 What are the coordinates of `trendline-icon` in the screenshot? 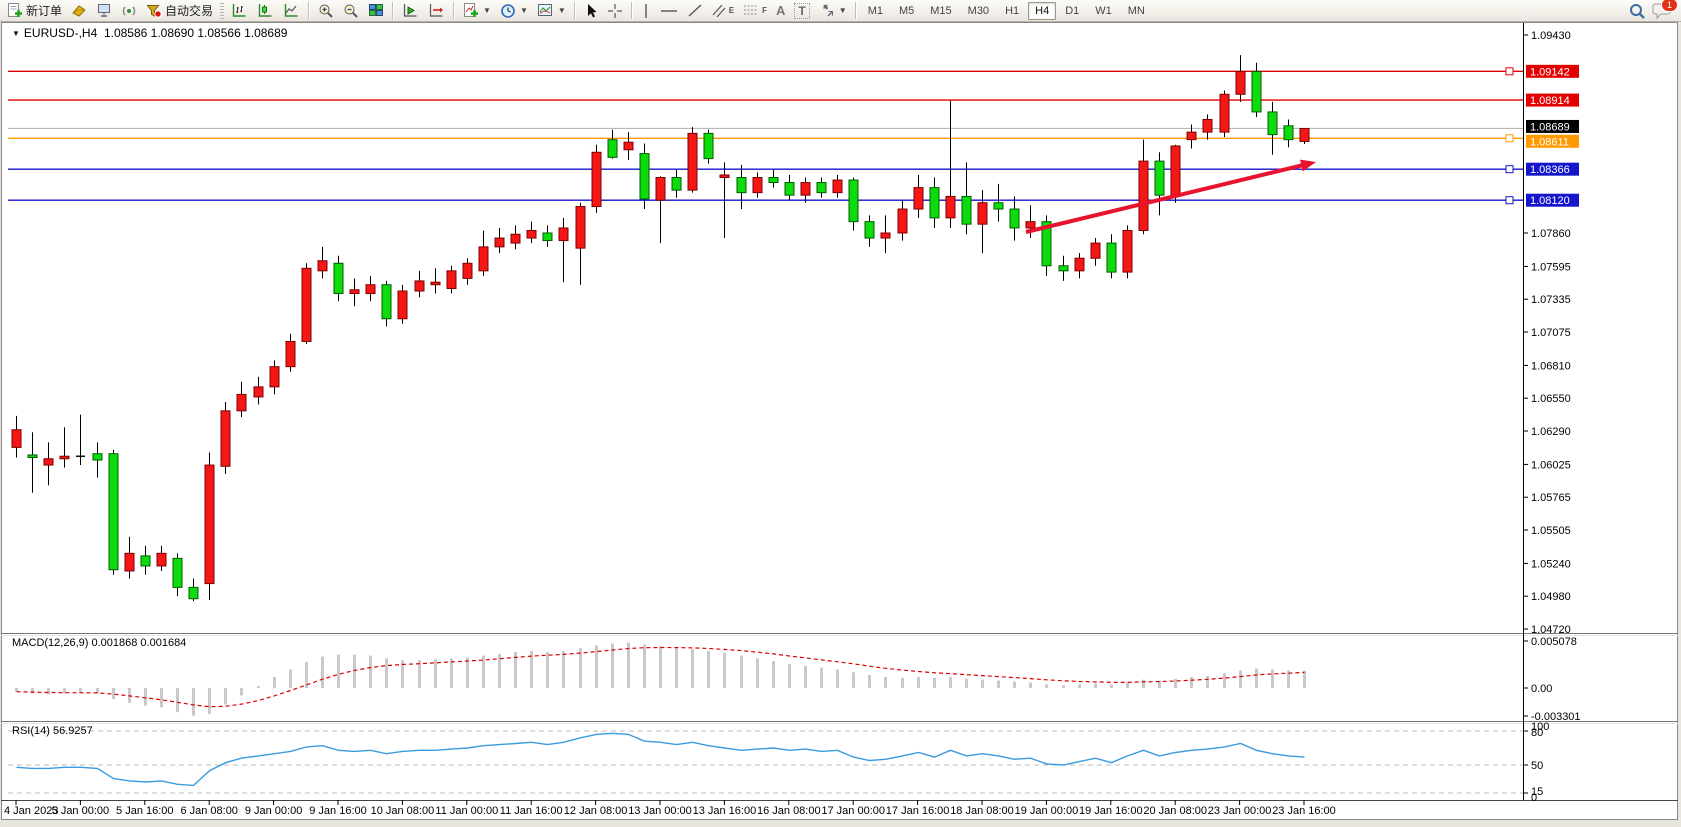 It's located at (695, 10).